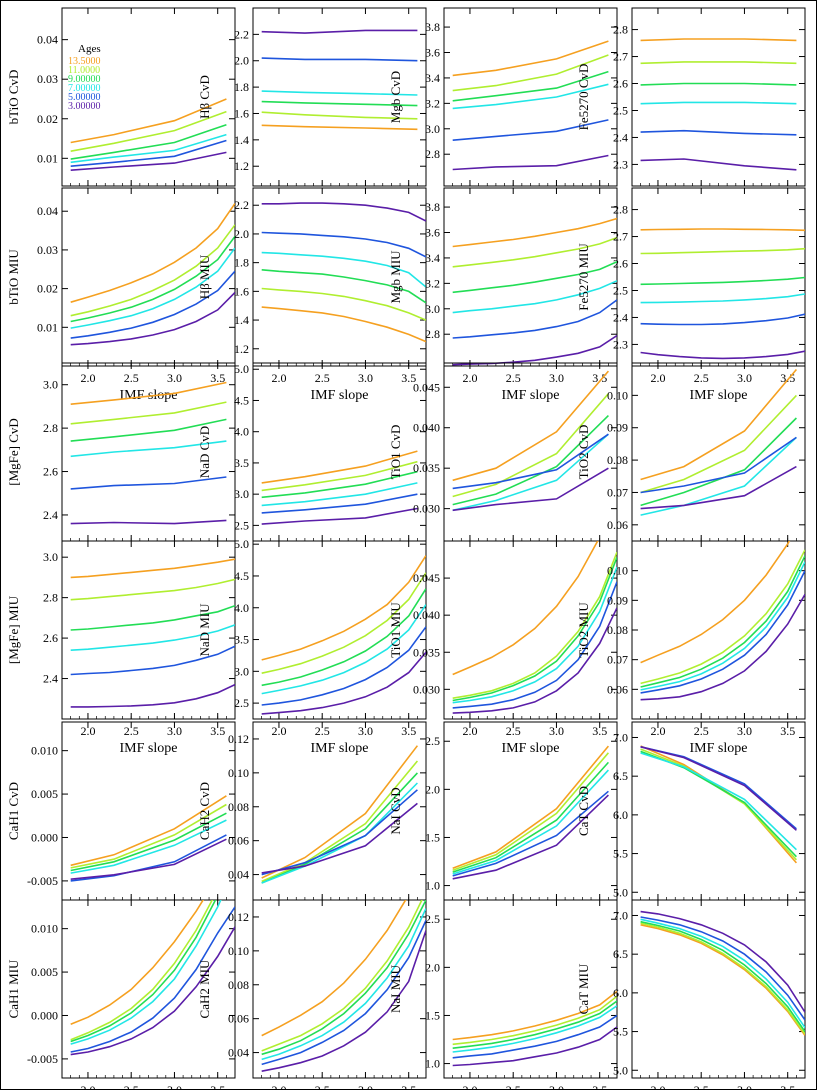 The width and height of the screenshot is (817, 1090). Describe the element at coordinates (620, 30) in the screenshot. I see `y-tick-label: 2.8` at that location.